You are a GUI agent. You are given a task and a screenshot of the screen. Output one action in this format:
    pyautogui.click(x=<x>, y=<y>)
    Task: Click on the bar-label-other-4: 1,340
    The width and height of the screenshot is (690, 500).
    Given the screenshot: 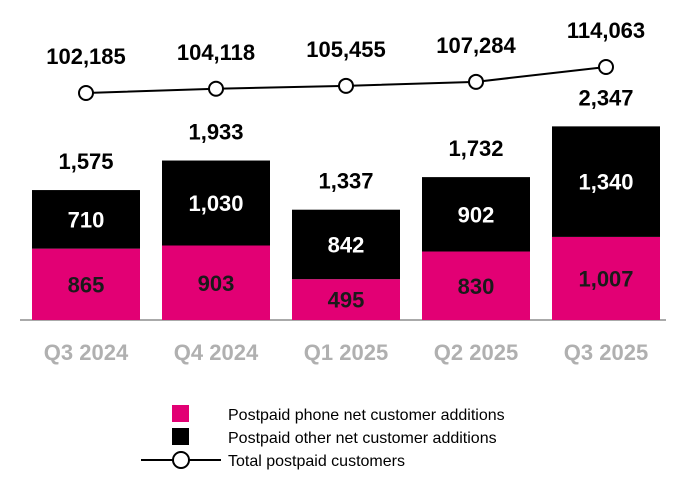 What is the action you would take?
    pyautogui.click(x=605, y=182)
    